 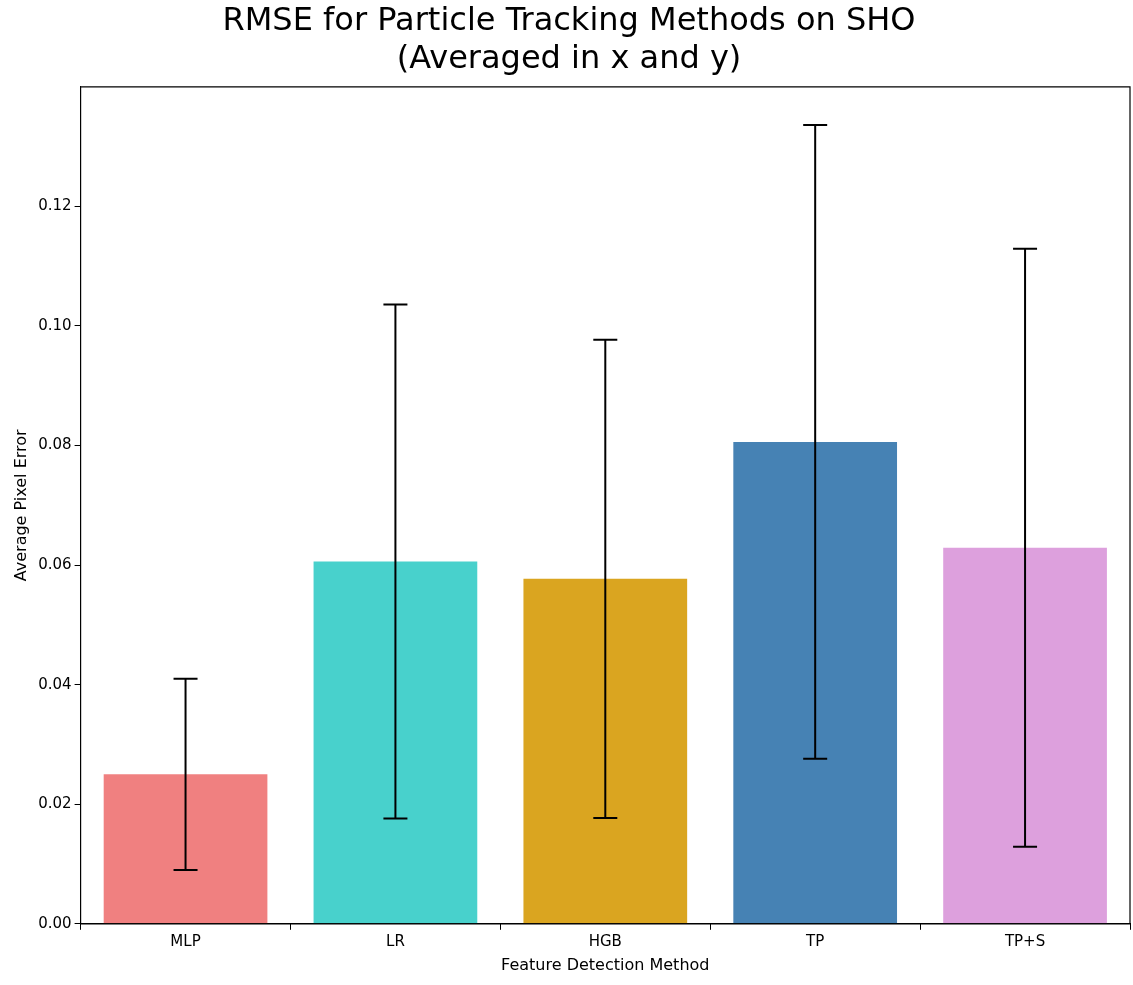 I want to click on y-tick-label: 0.02, so click(x=55, y=803).